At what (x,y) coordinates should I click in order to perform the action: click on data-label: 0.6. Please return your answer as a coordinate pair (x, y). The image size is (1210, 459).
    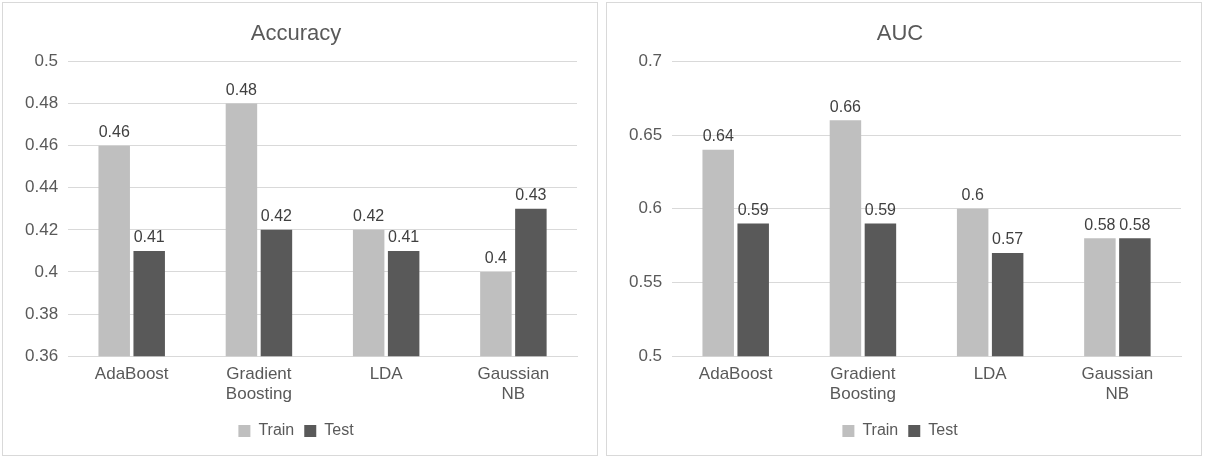
    Looking at the image, I should click on (972, 195).